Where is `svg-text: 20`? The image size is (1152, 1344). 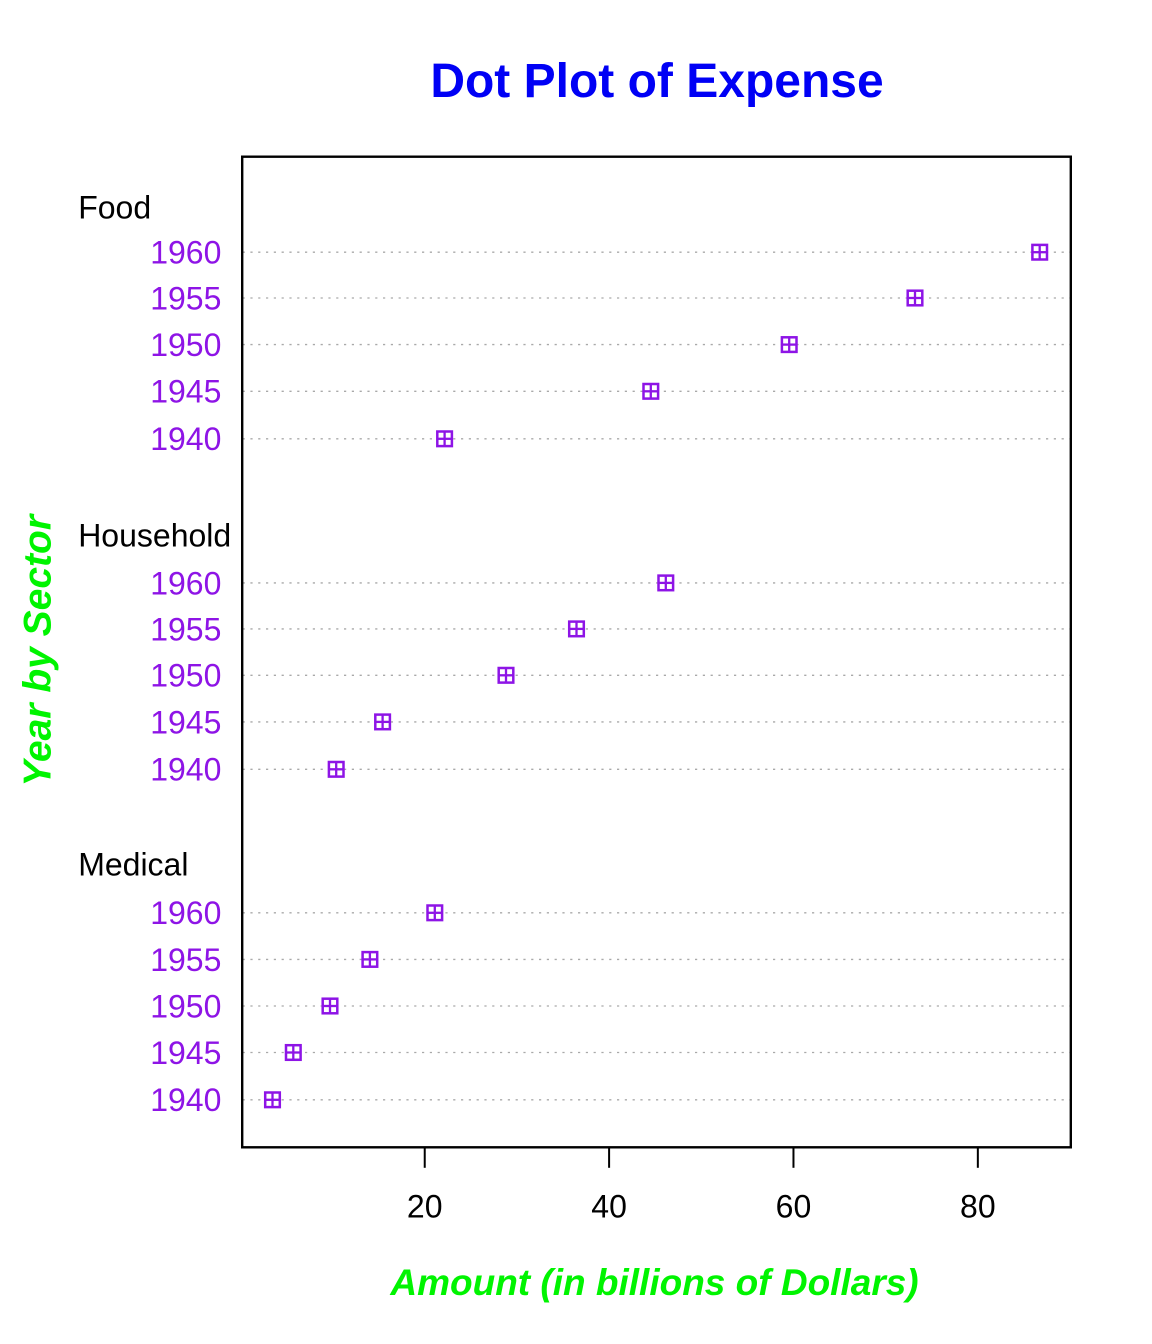
svg-text: 20 is located at coordinates (425, 1207).